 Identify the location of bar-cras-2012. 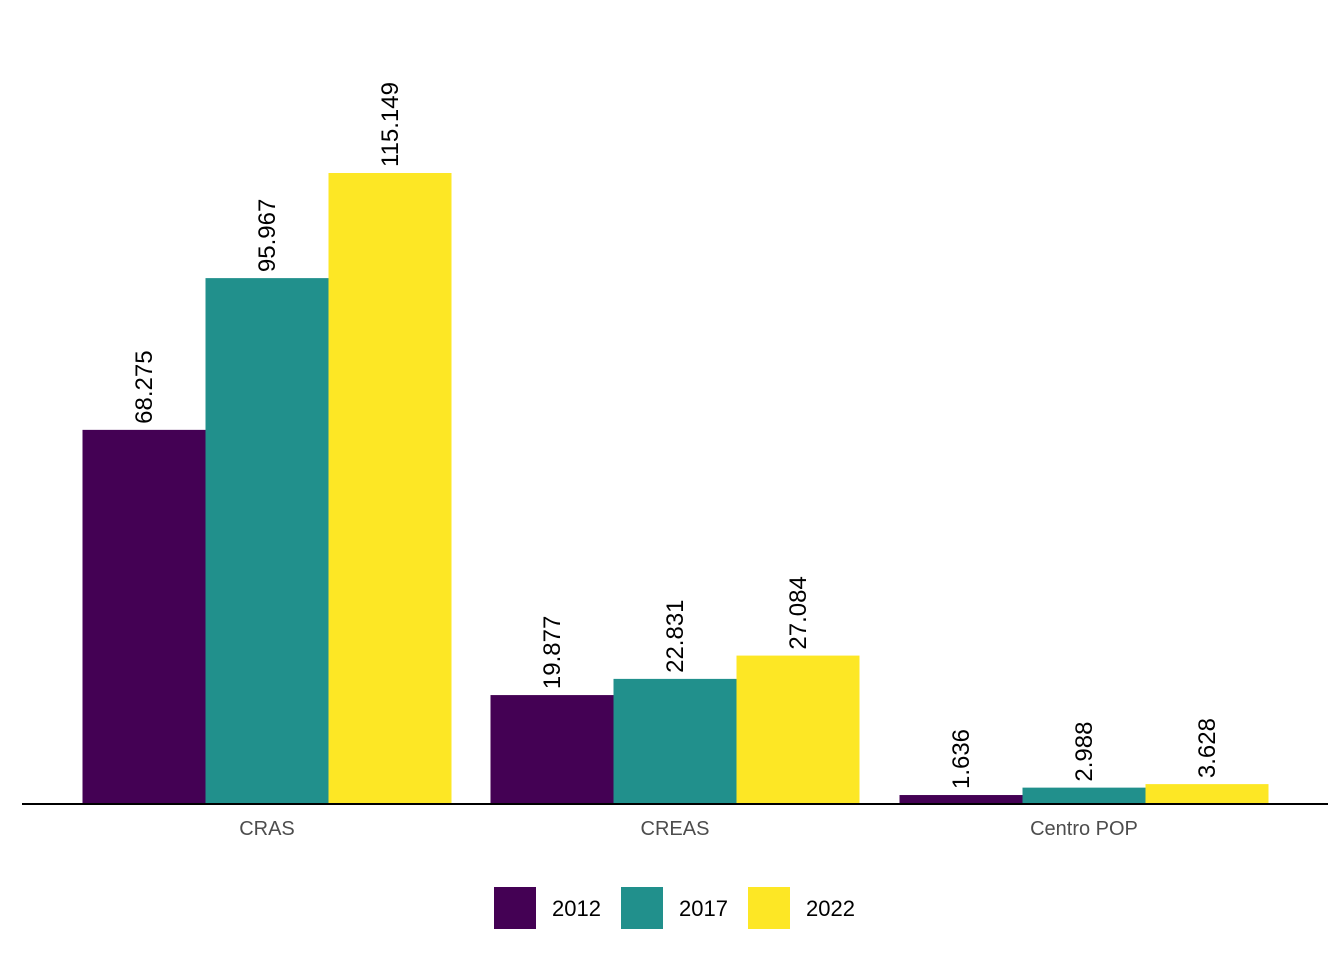
(144, 616).